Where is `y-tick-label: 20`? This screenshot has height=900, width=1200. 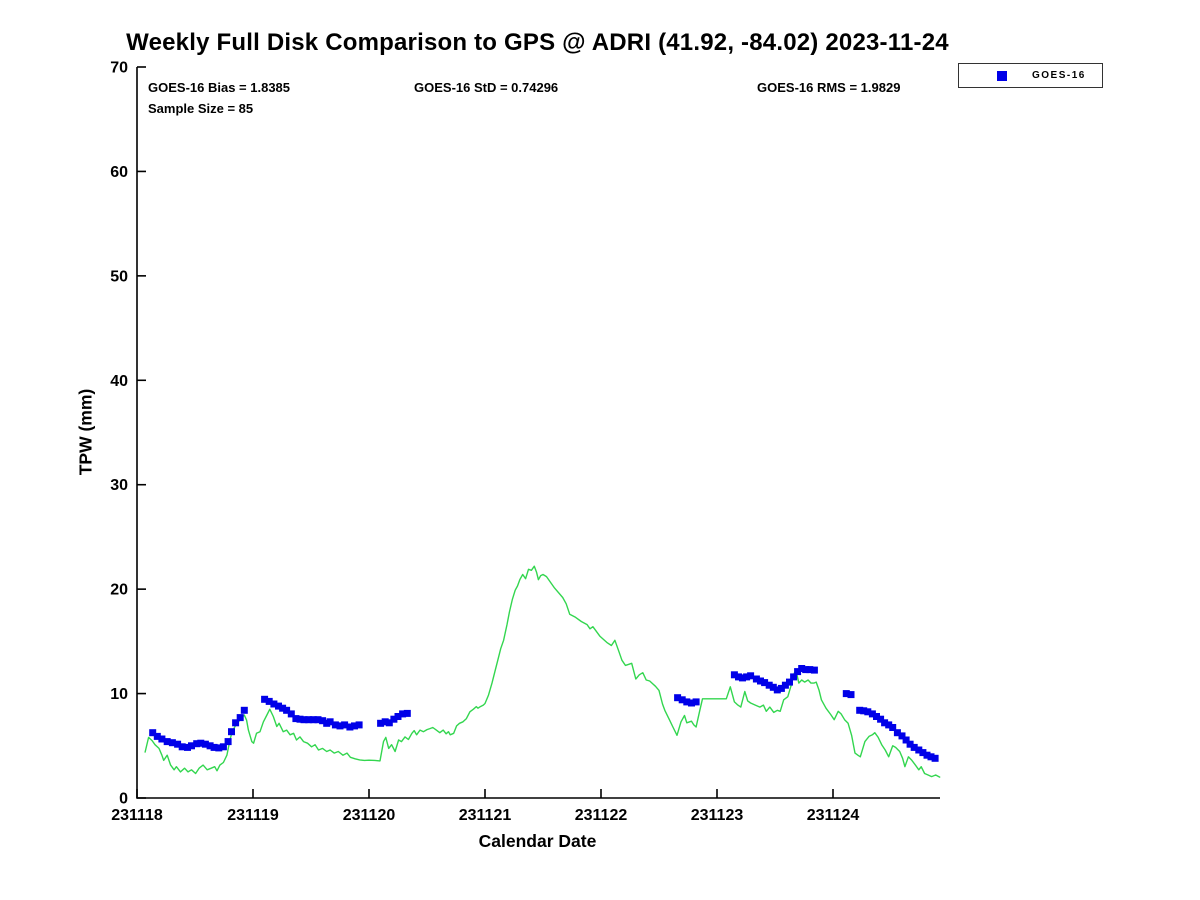
y-tick-label: 20 is located at coordinates (119, 590).